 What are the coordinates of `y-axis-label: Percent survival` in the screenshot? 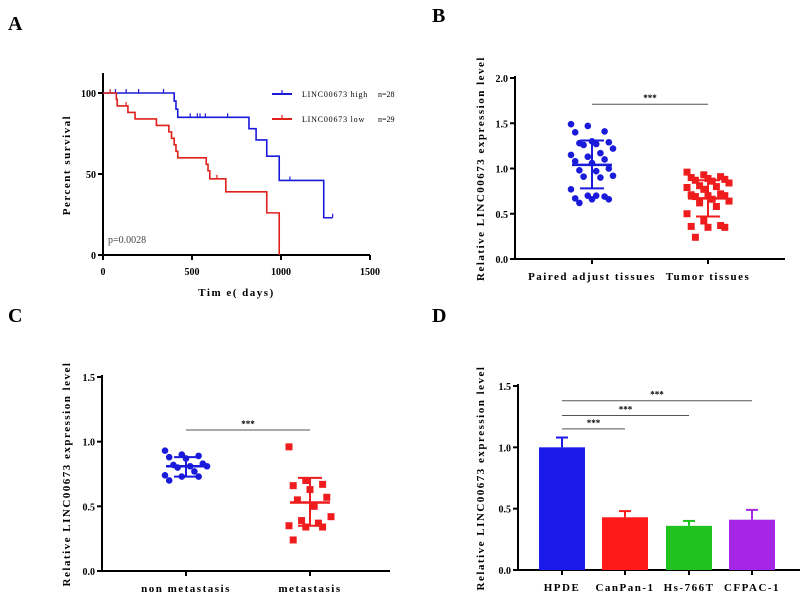 It's located at (67, 165).